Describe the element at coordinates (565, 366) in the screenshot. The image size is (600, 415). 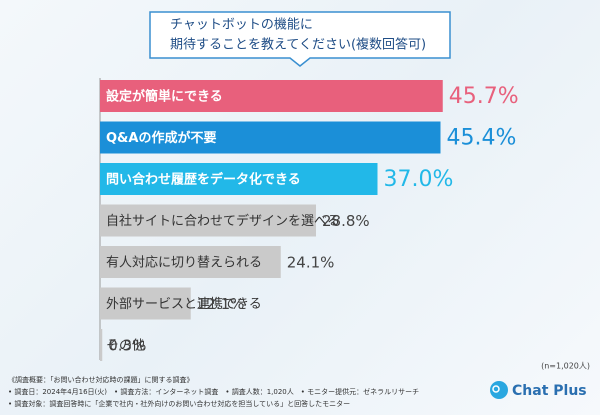
I see `sample-note: (n=1,020人)` at that location.